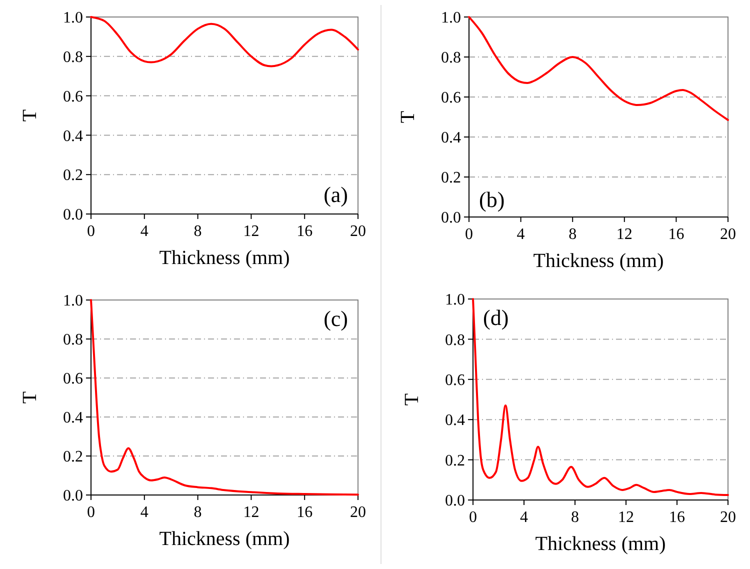 This screenshot has width=750, height=569. I want to click on annotation: (c), so click(336, 318).